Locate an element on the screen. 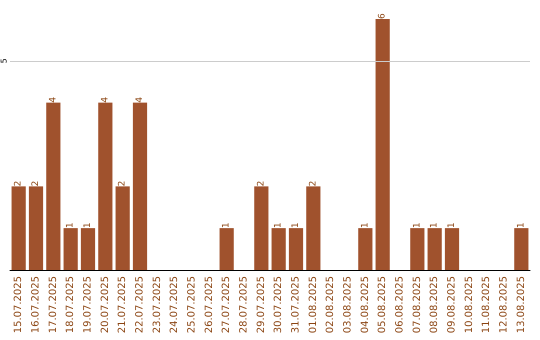 This screenshot has width=540, height=340. x-tick-label: 23.07.2025 is located at coordinates (157, 305).